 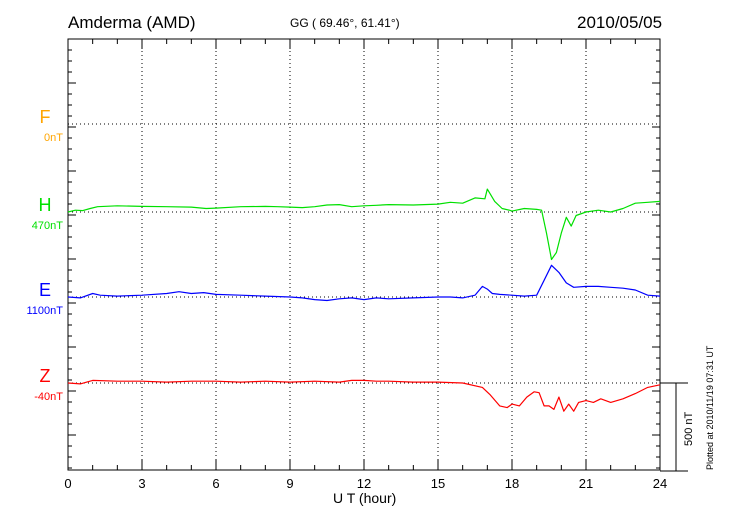 What do you see at coordinates (364, 483) in the screenshot?
I see `x-tick-label: 12` at bounding box center [364, 483].